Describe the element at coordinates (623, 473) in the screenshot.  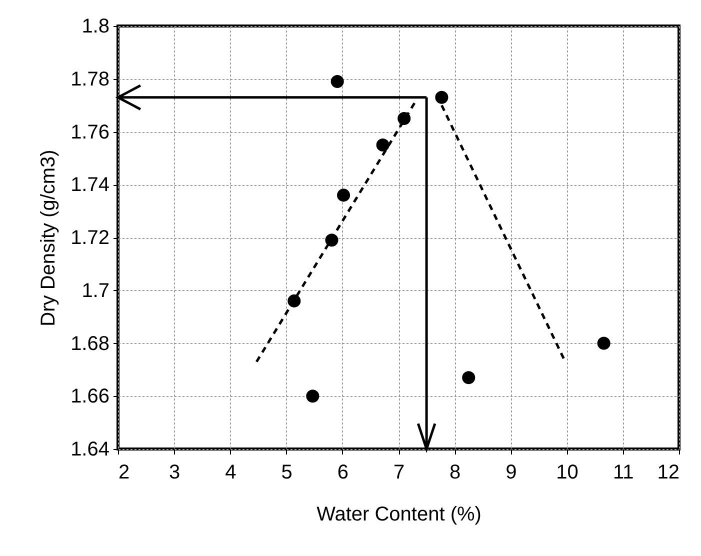
I see `x-tick-label: 11` at that location.